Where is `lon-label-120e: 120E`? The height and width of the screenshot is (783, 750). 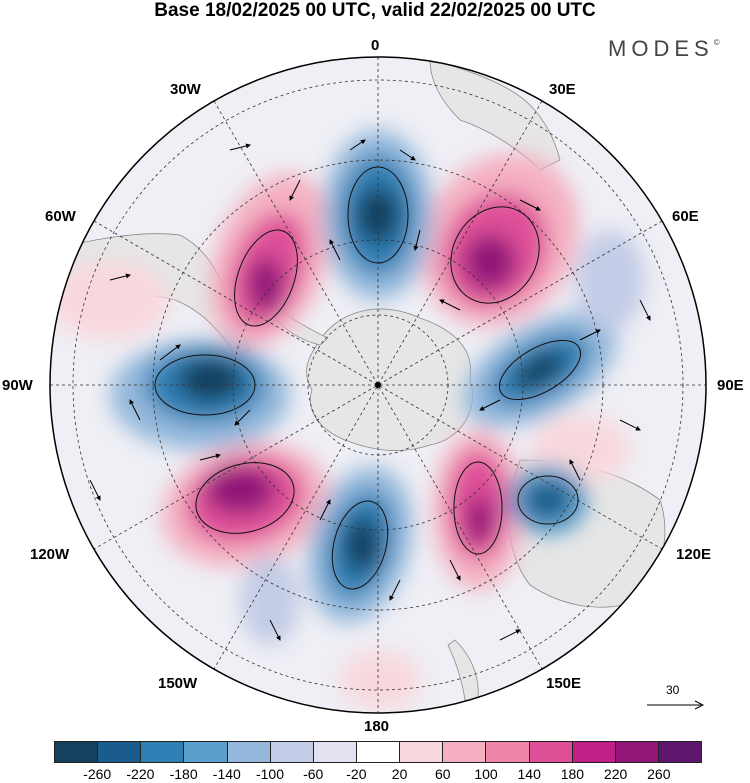
lon-label-120e: 120E is located at coordinates (694, 554).